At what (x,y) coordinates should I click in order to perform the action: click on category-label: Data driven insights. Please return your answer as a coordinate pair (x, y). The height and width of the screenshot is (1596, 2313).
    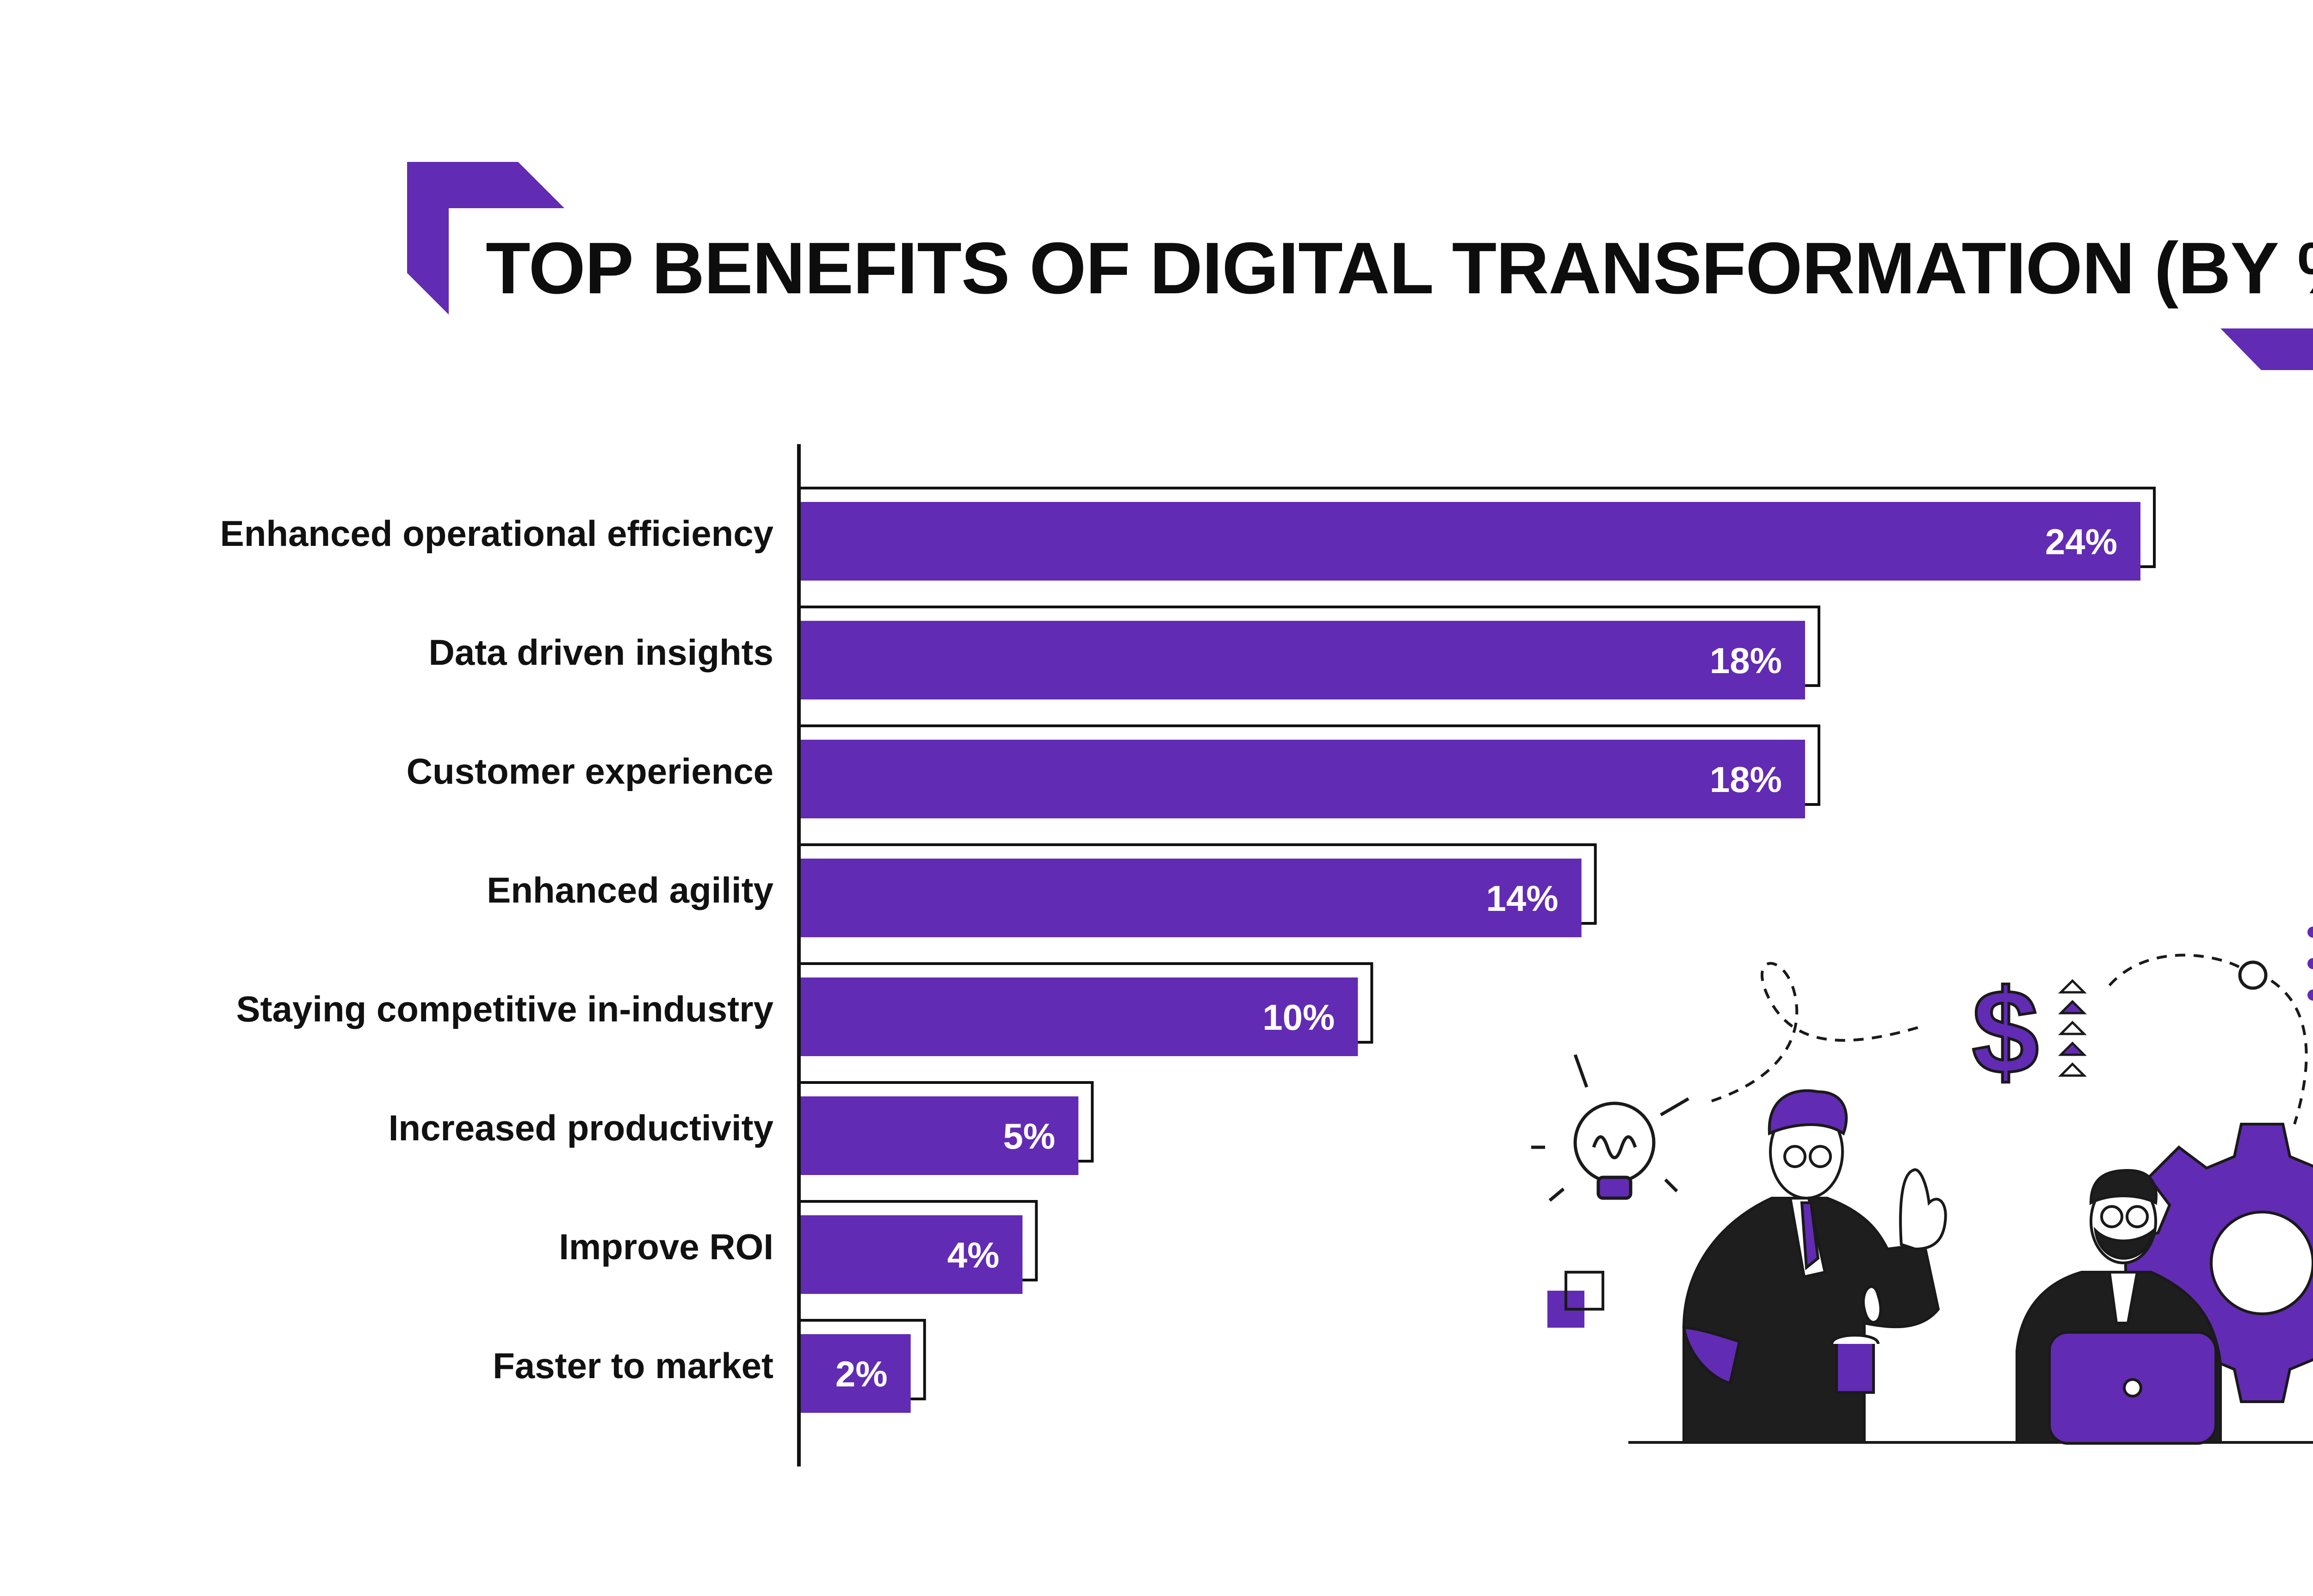
    Looking at the image, I should click on (601, 653).